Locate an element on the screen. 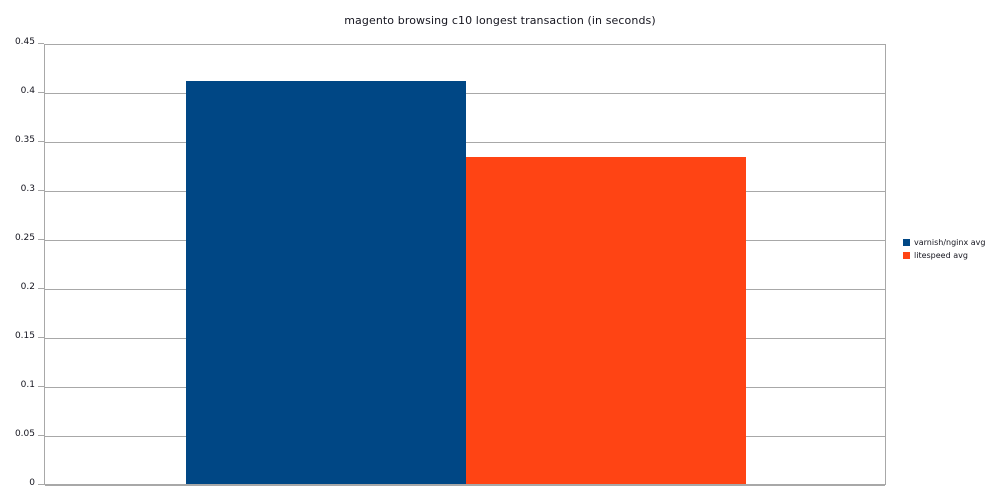  y-axis-tick-label: 0.15 is located at coordinates (24, 336).